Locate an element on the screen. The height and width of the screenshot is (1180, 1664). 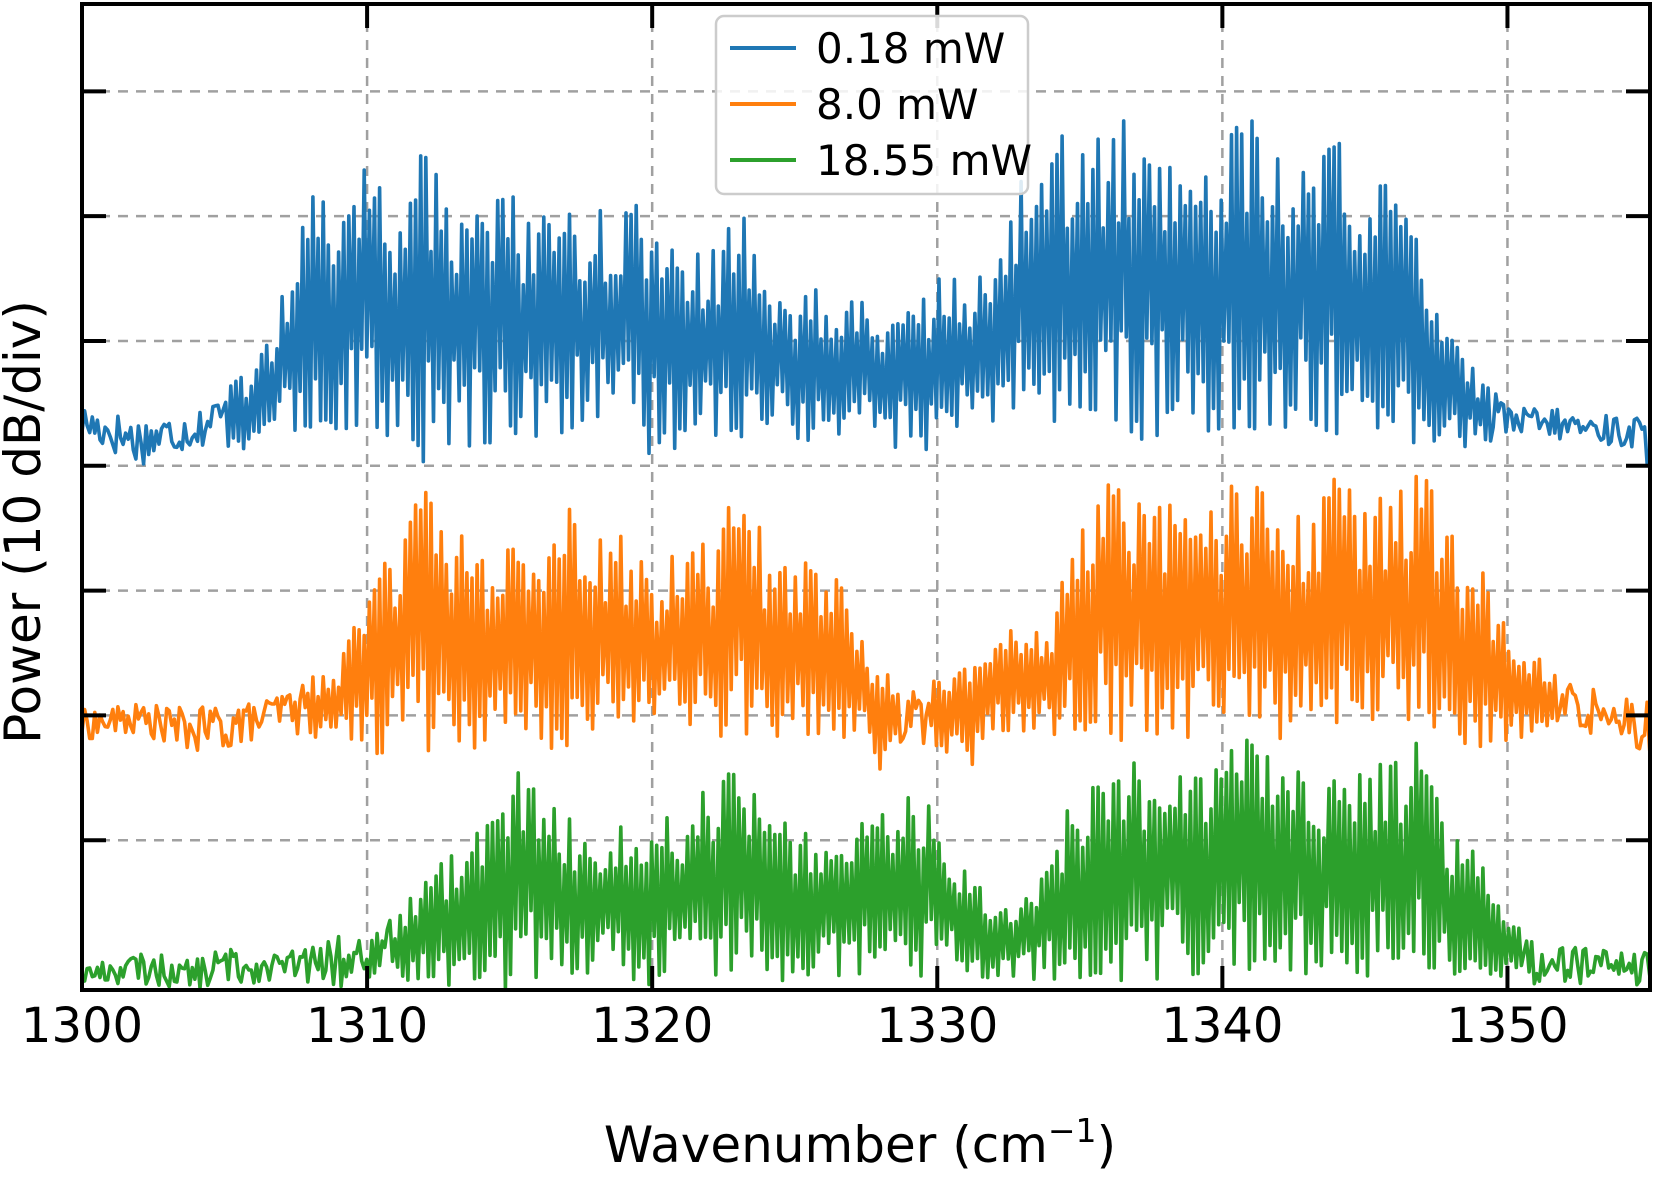
legend-box is located at coordinates (872, 105).